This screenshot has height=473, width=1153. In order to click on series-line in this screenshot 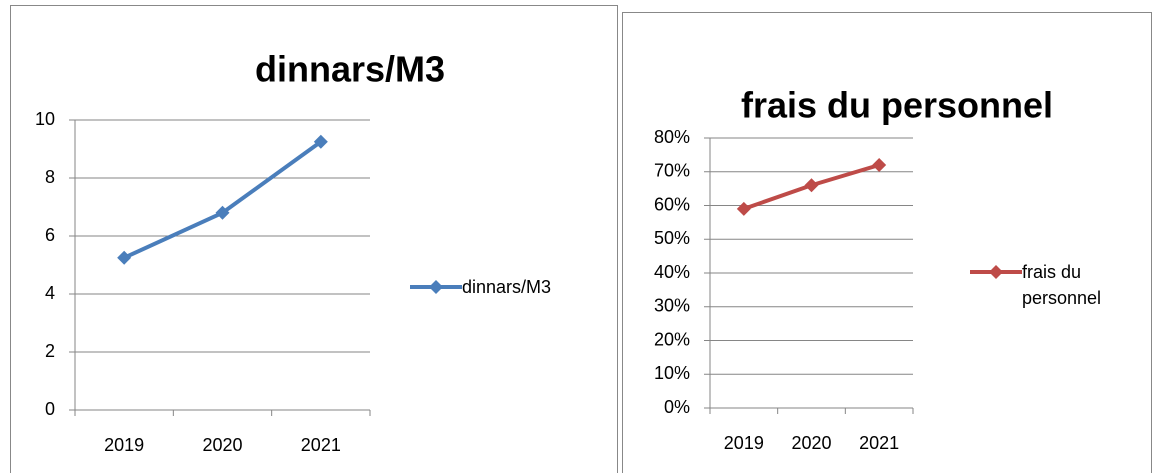, I will do `click(223, 200)`.